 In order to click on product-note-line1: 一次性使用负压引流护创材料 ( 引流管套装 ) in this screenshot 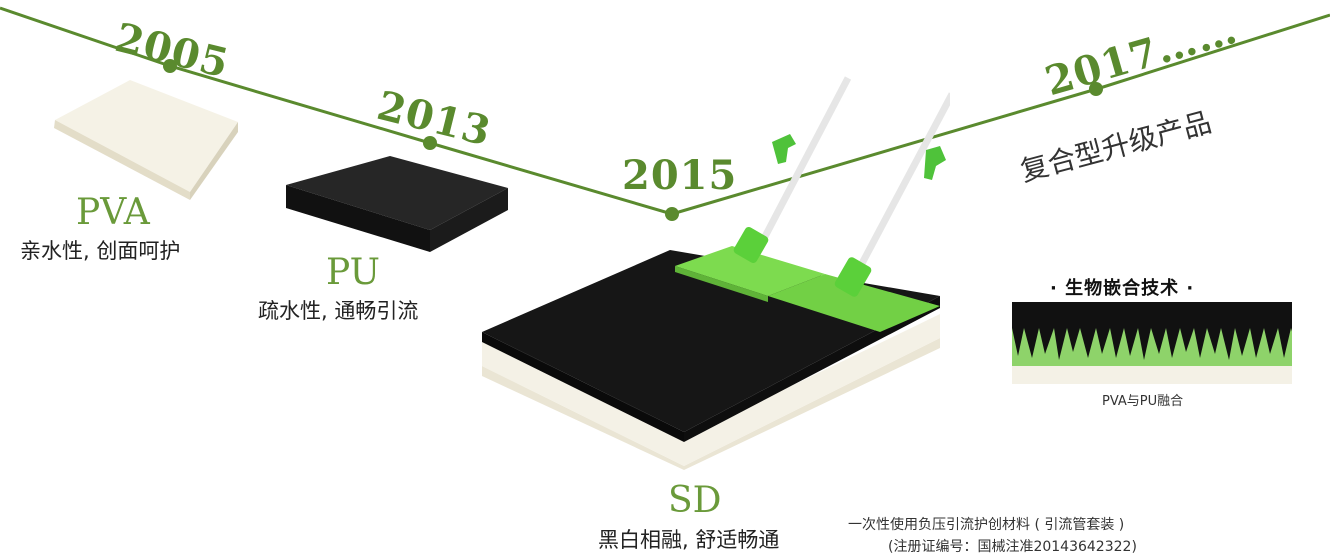, I will do `click(986, 525)`.